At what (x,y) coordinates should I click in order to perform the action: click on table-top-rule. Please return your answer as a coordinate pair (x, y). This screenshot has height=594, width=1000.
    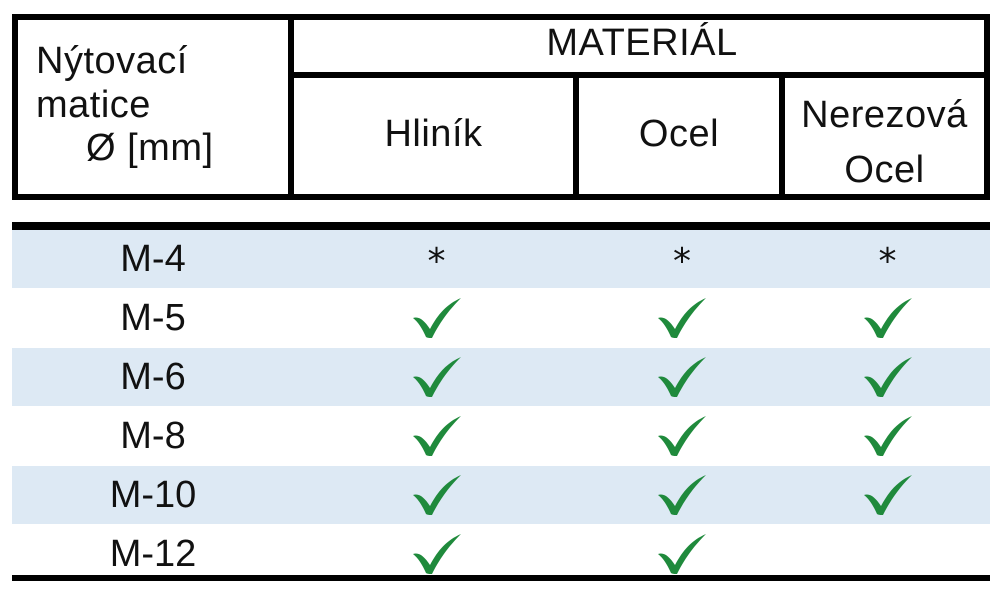
    Looking at the image, I should click on (501, 226).